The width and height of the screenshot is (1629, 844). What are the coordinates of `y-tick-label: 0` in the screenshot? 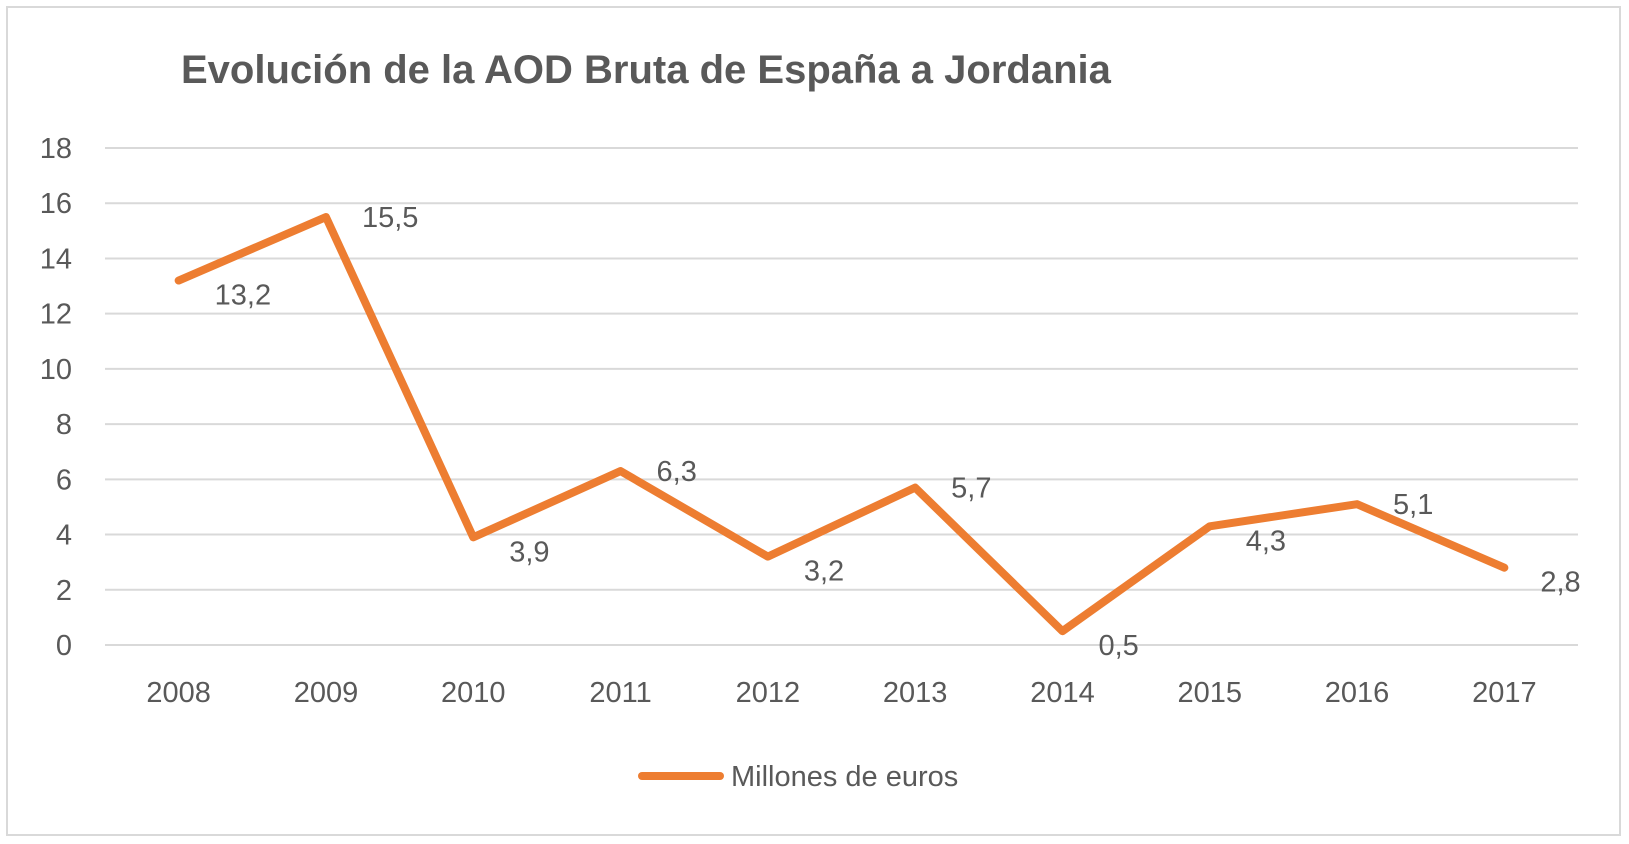 It's located at (64, 646).